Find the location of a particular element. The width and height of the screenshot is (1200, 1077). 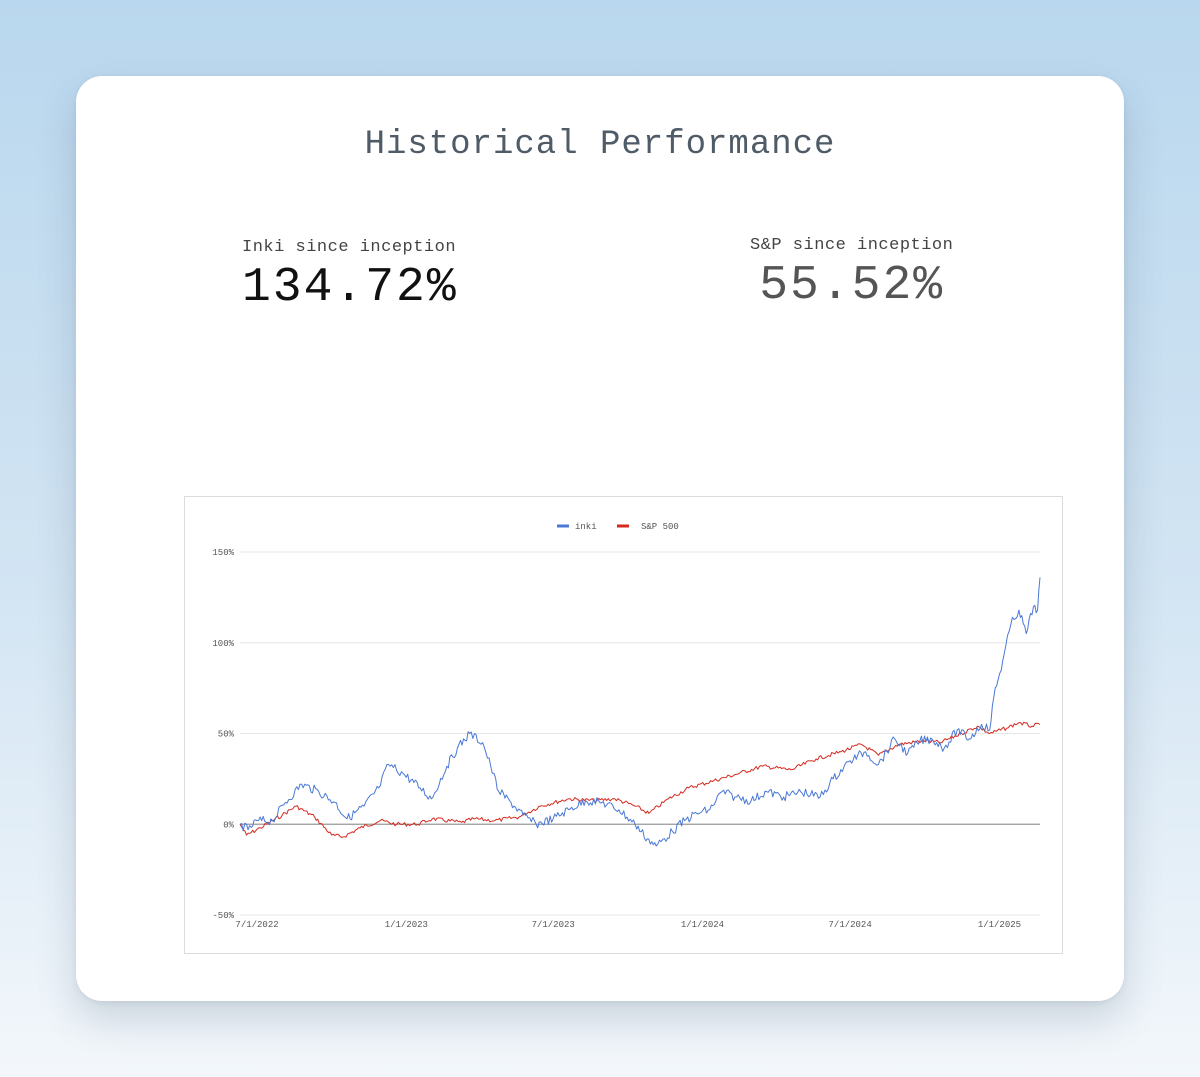

y-tick-label: 50% is located at coordinates (226, 735).